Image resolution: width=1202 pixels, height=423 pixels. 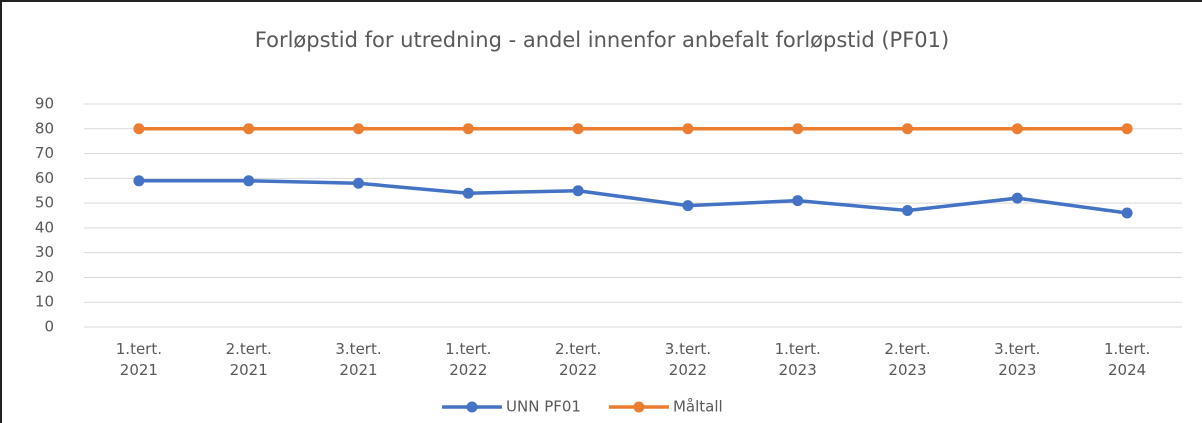 I want to click on y-tick-label: 10, so click(x=44, y=302).